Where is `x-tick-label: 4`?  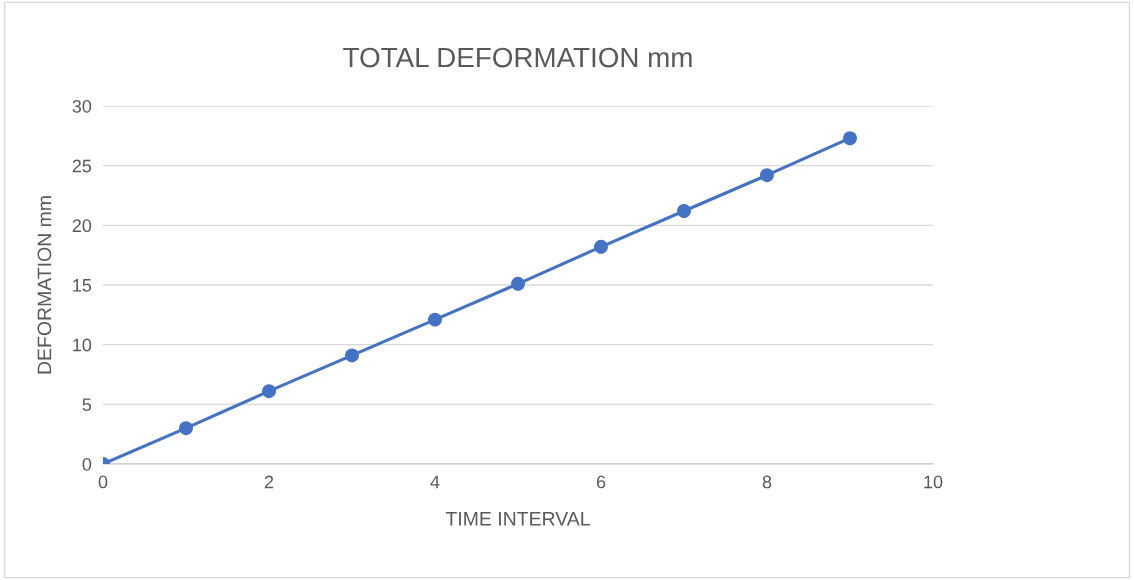
x-tick-label: 4 is located at coordinates (435, 482).